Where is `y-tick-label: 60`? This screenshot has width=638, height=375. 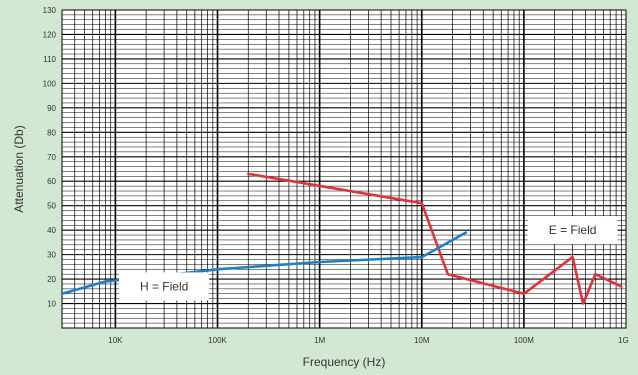
y-tick-label: 60 is located at coordinates (51, 181).